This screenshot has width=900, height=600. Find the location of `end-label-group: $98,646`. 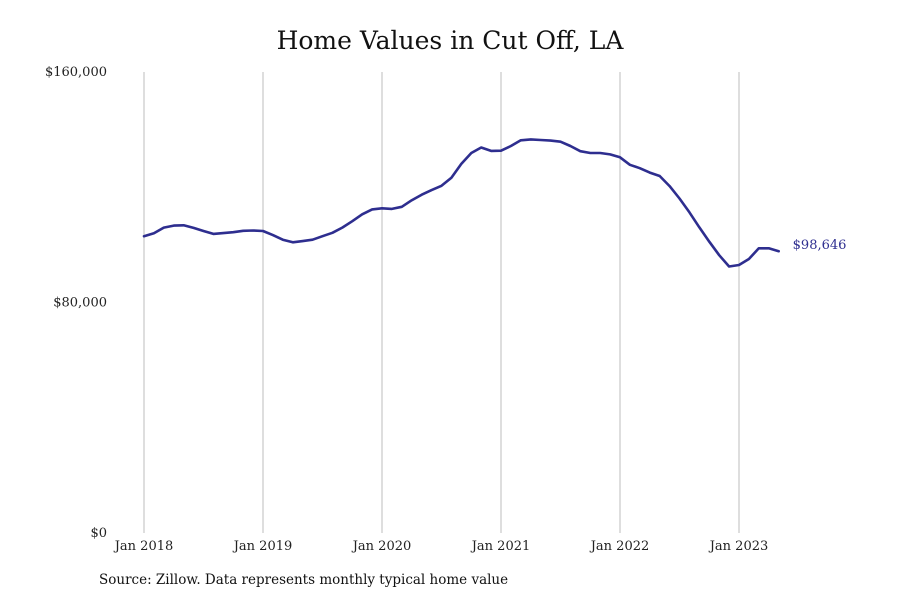

end-label-group: $98,646 is located at coordinates (820, 245).